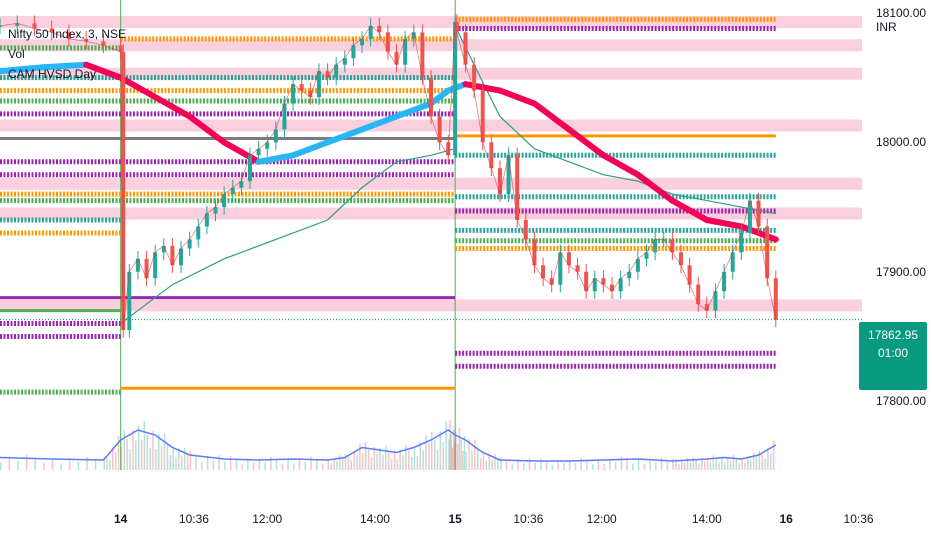 This screenshot has height=550, width=932. Describe the element at coordinates (897, 275) in the screenshot. I see `price-axis: INR 18100.00 18000.00 17900.00 17800.00` at that location.